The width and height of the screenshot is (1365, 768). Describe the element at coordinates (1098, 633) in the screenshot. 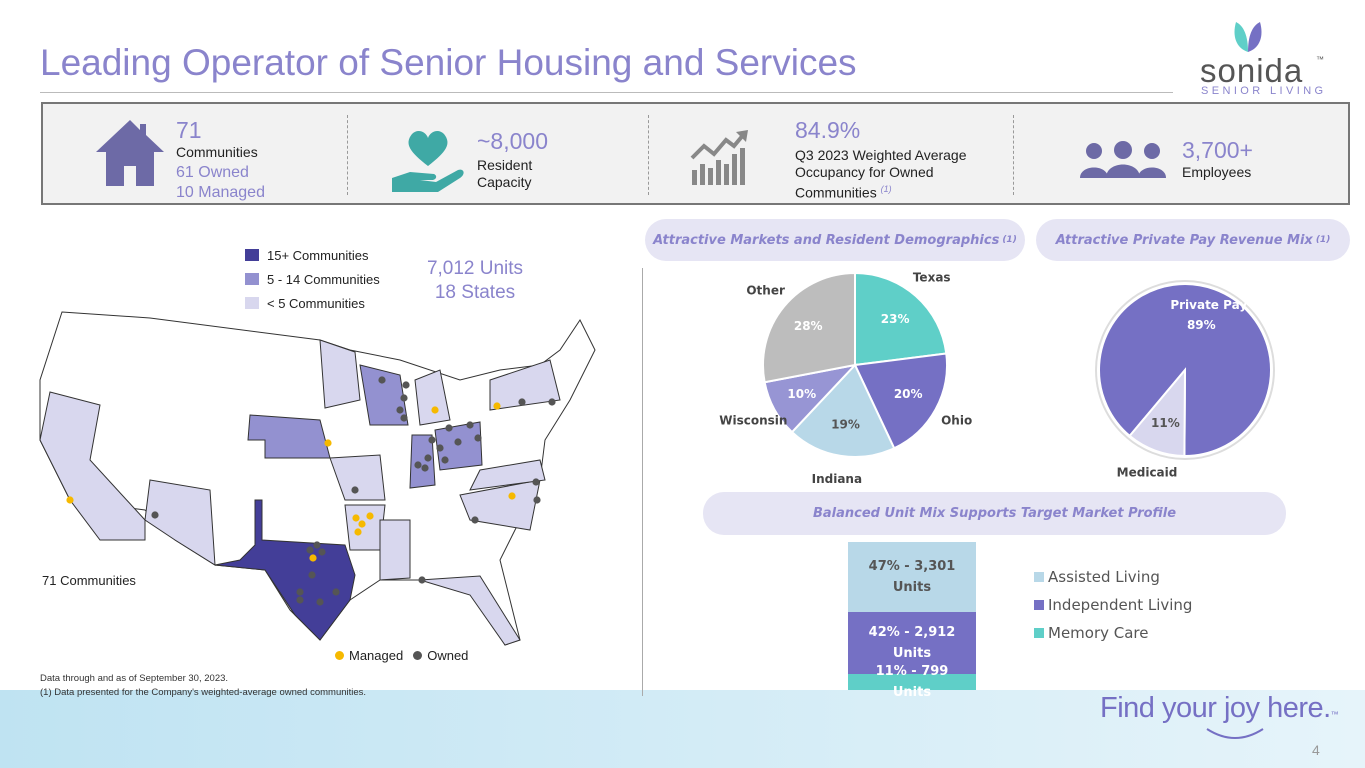

I see `legend-label: Memory Care` at that location.